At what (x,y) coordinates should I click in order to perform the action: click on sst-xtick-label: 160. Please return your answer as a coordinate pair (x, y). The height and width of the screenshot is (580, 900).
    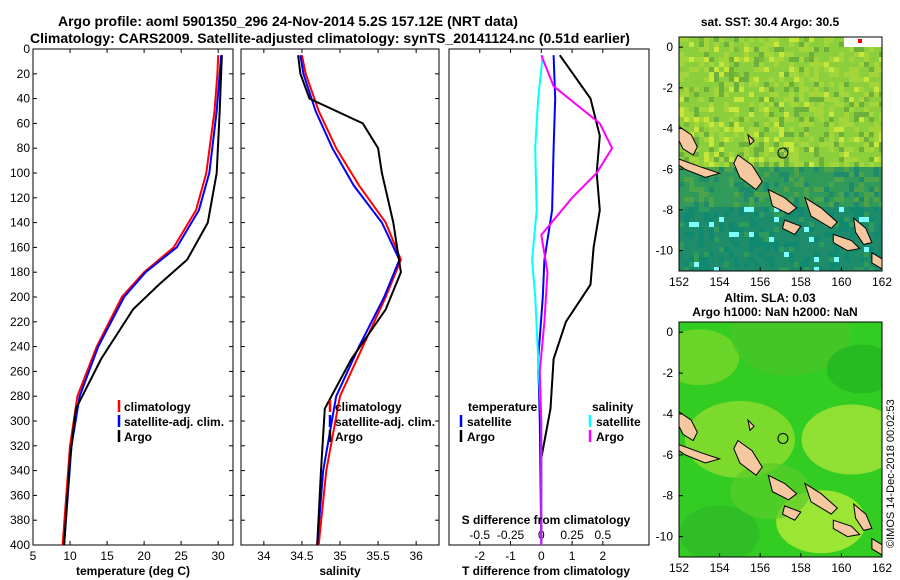
    Looking at the image, I should click on (841, 282).